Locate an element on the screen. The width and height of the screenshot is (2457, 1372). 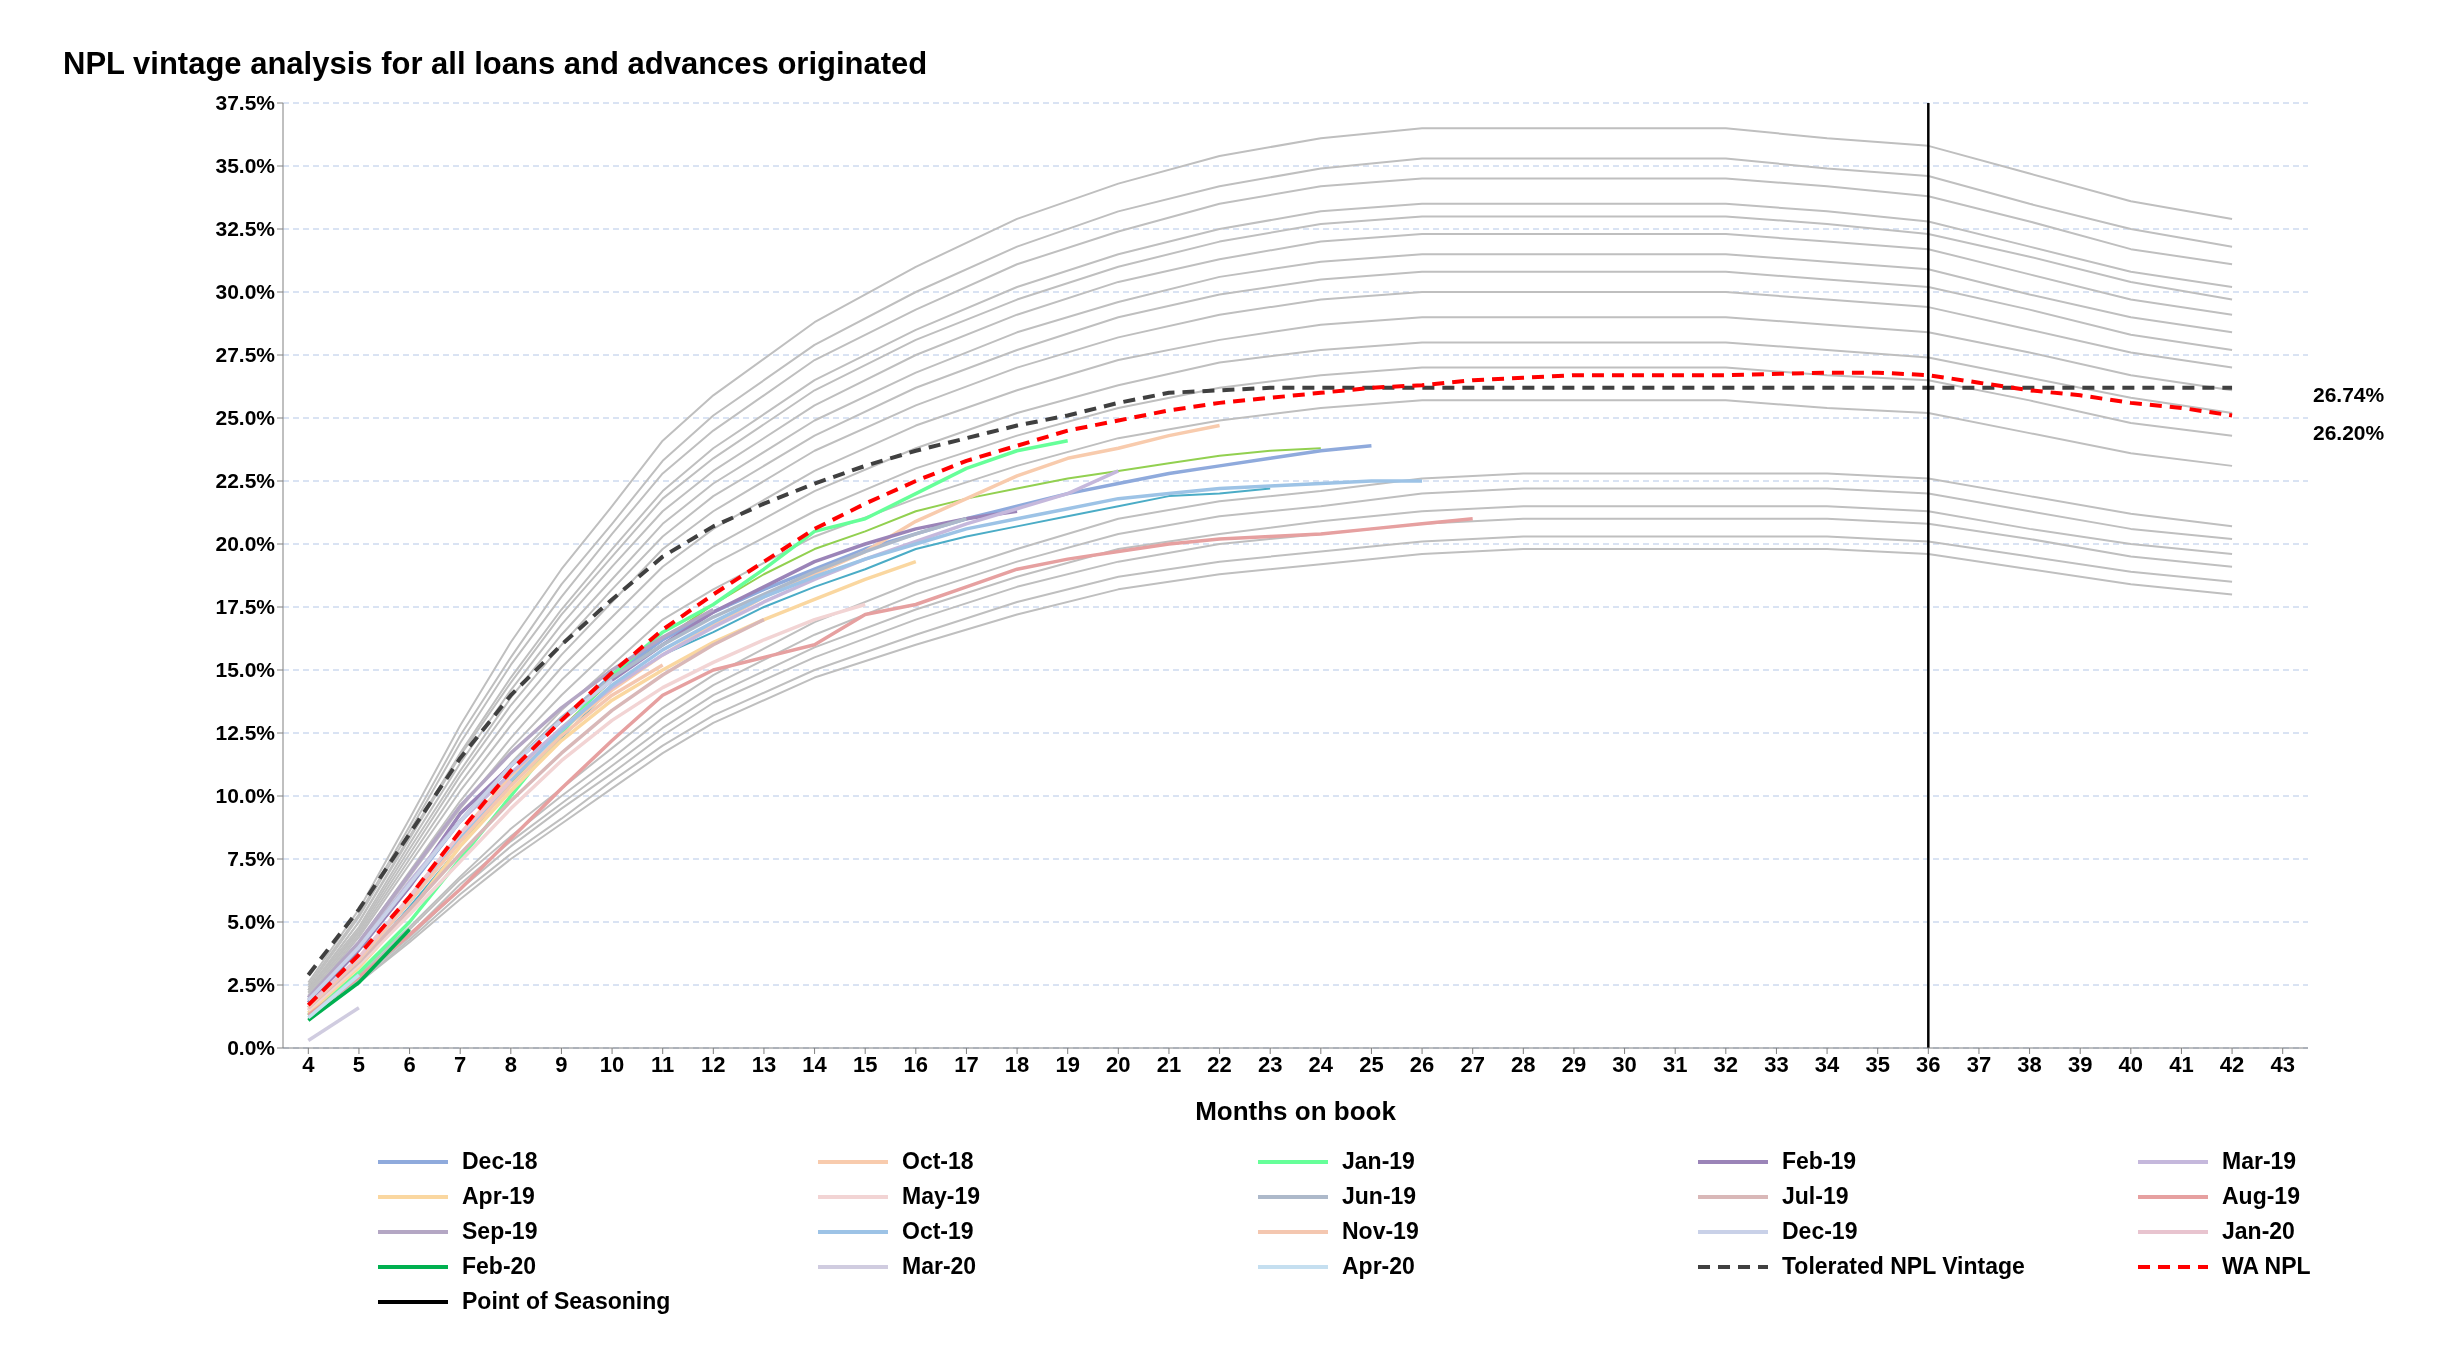
legend-label: Apr-19 is located at coordinates (498, 1196).